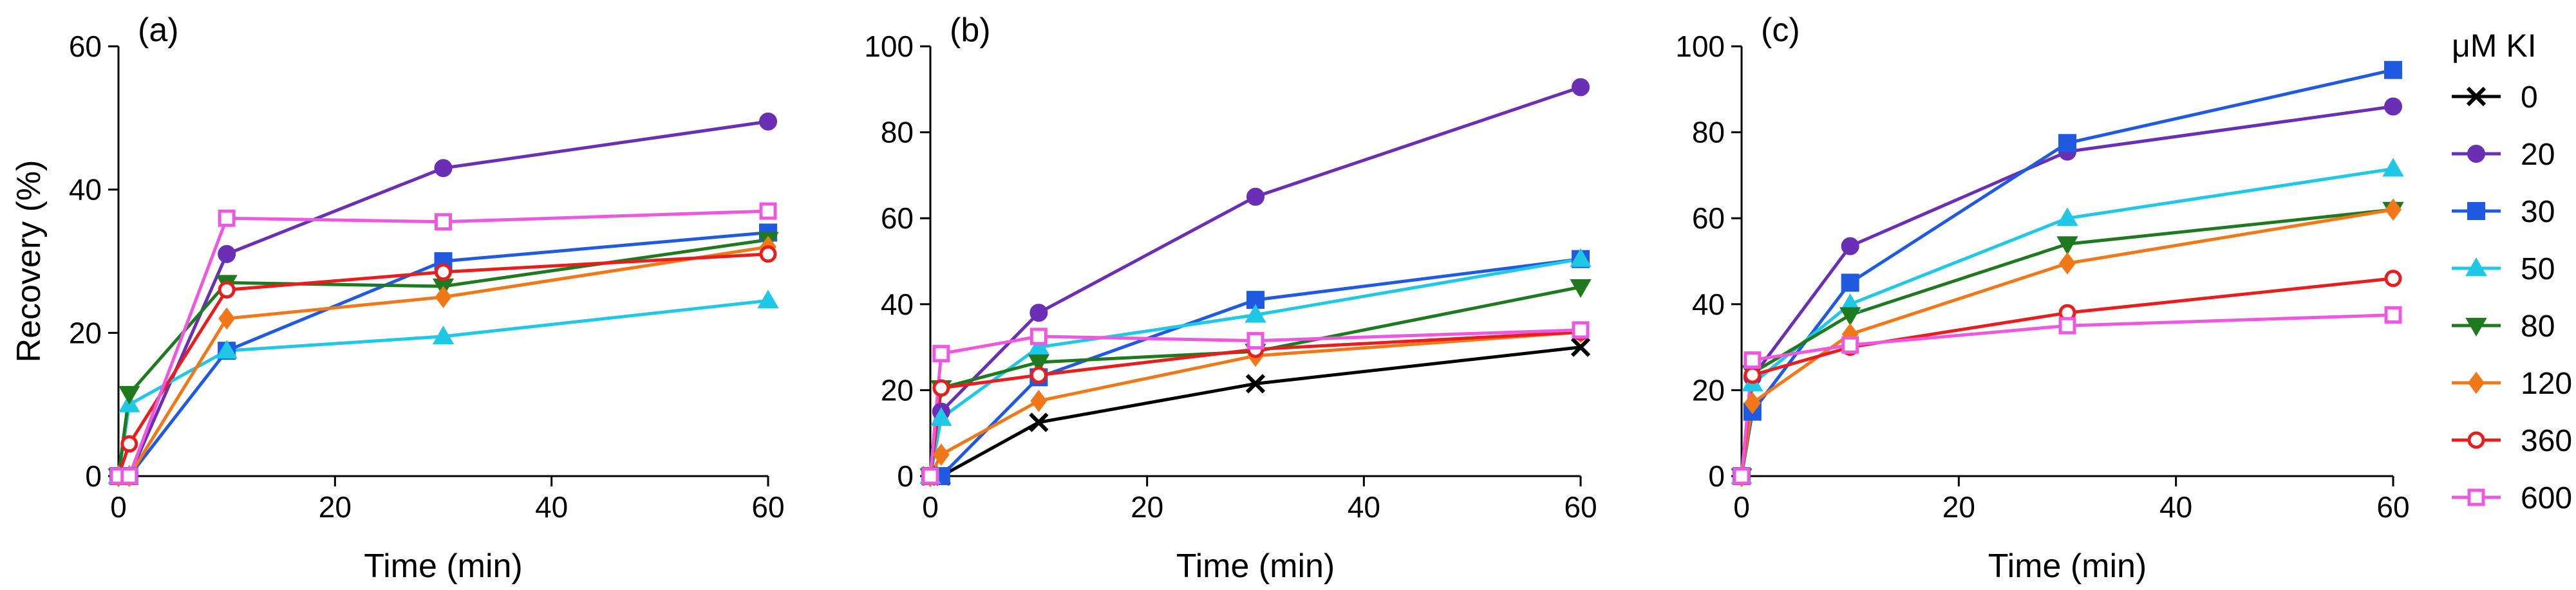 The width and height of the screenshot is (2576, 590). Describe the element at coordinates (2538, 212) in the screenshot. I see `legend-label: 30` at that location.